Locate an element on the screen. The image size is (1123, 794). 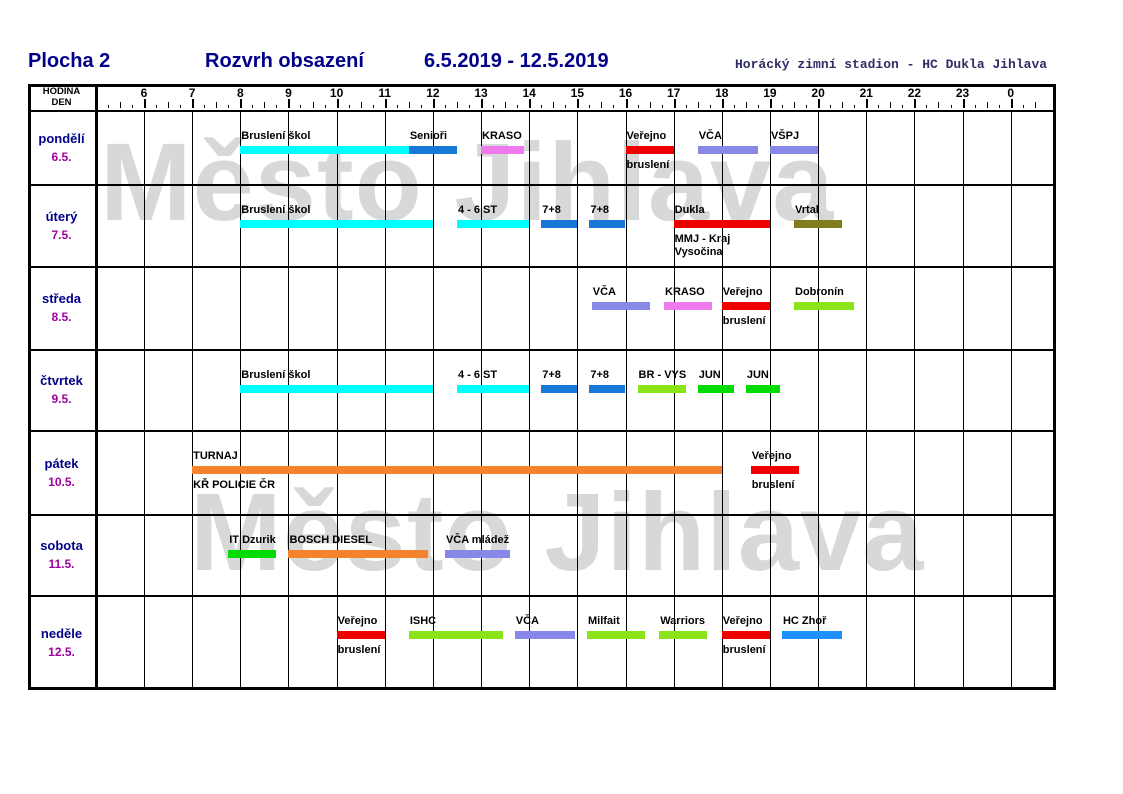
hour-tick-label: 23 is located at coordinates (962, 93).